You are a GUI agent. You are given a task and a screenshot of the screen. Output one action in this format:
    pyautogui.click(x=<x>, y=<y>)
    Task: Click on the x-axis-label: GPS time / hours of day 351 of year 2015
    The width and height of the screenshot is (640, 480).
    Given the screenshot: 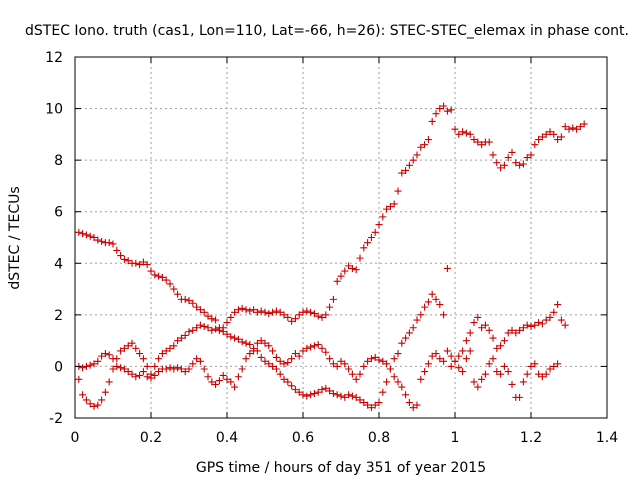 What is the action you would take?
    pyautogui.click(x=341, y=468)
    